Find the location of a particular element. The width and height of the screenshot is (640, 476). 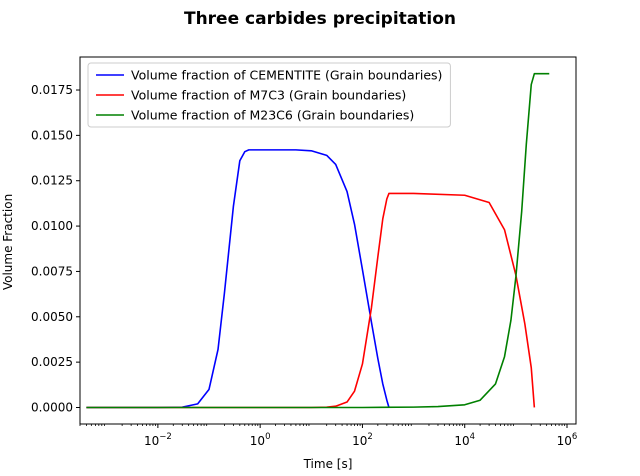

y-tick-label: 0.0125 is located at coordinates (52, 181).